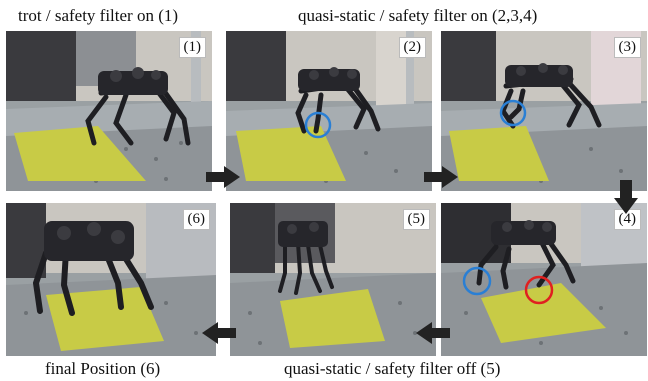 Image resolution: width=648 pixels, height=381 pixels. I want to click on photo-panel-5: (5), so click(333, 279).